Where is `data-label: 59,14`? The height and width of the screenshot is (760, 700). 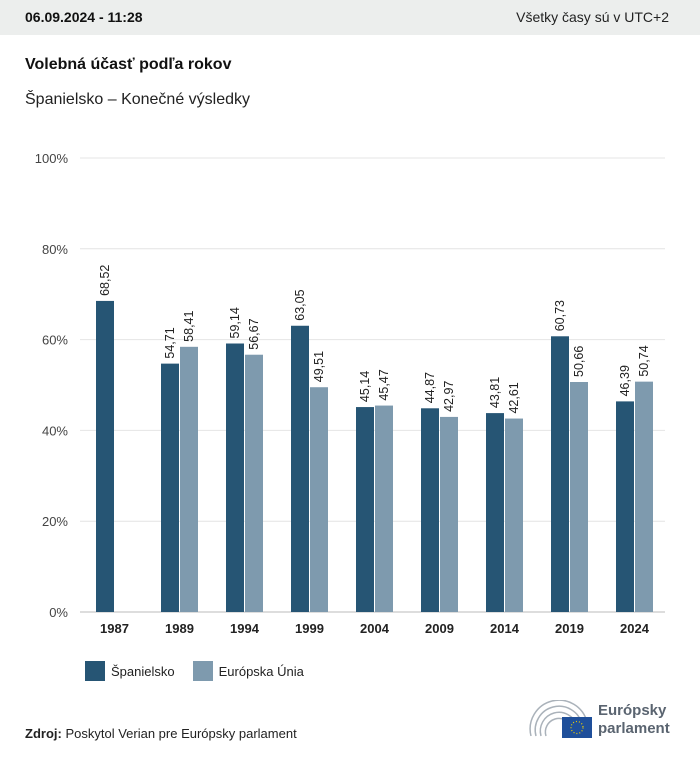 data-label: 59,14 is located at coordinates (235, 322).